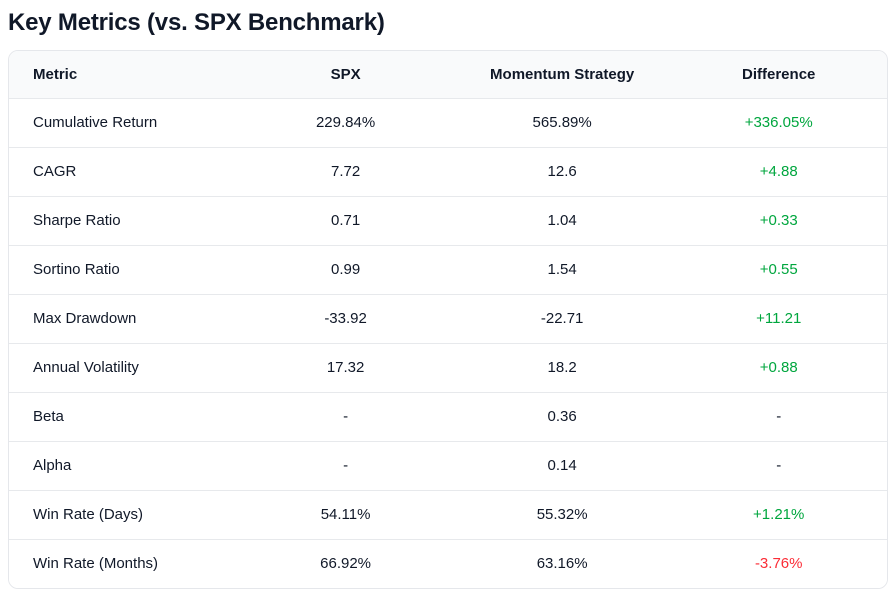 The height and width of the screenshot is (602, 896). What do you see at coordinates (345, 75) in the screenshot?
I see `column-header-spx: SPX` at bounding box center [345, 75].